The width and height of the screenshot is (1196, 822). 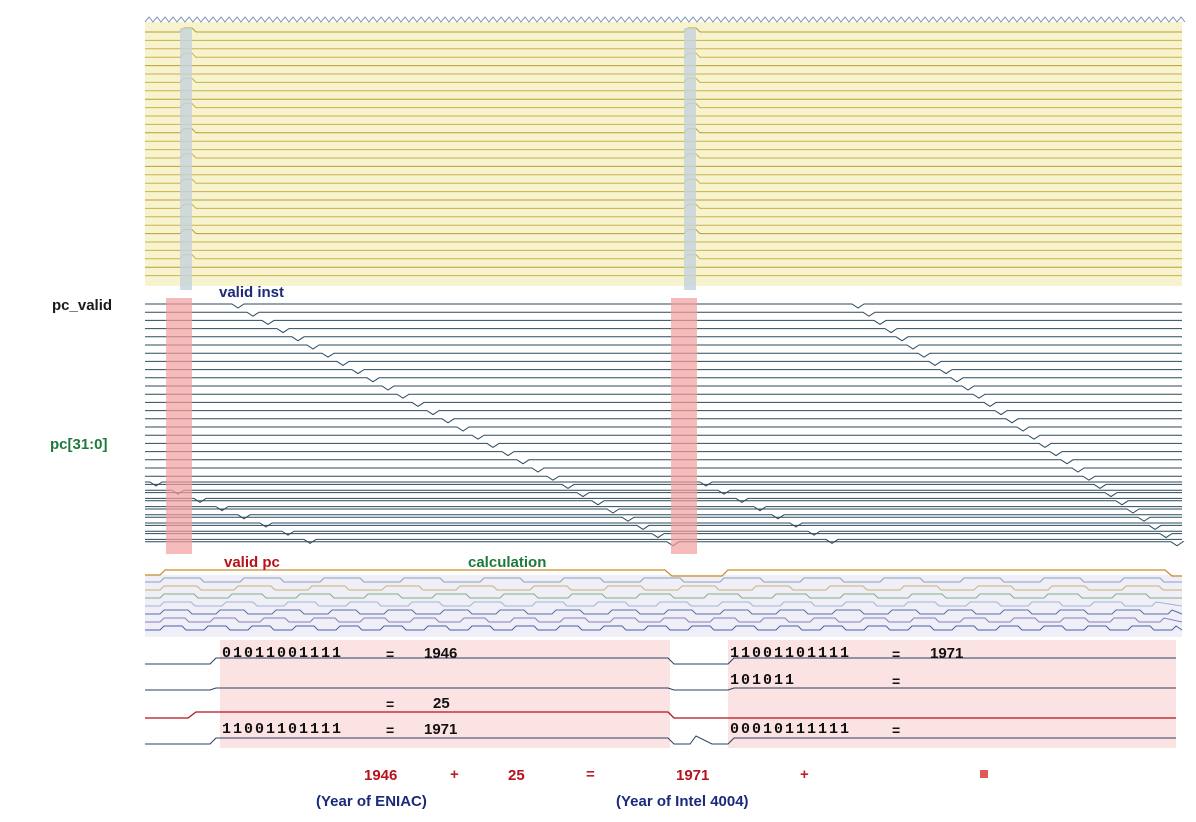 I want to click on row3-equals: =, so click(x=390, y=730).